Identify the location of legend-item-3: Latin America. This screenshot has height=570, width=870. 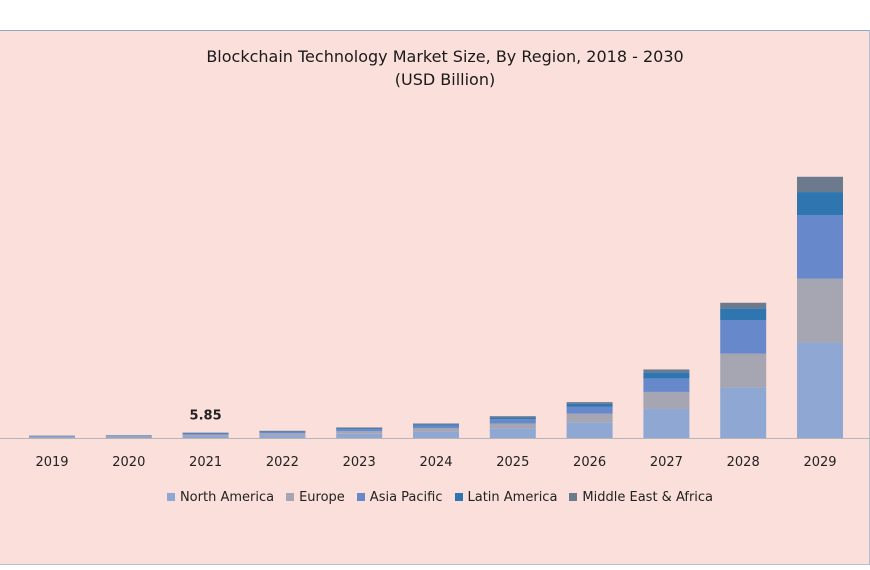
(506, 497).